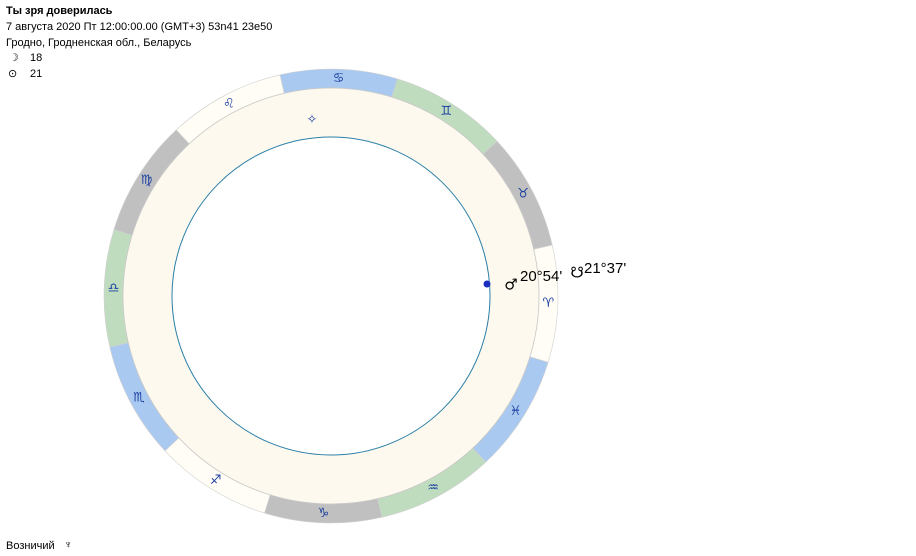 The height and width of the screenshot is (556, 916). What do you see at coordinates (339, 78) in the screenshot?
I see `sign-glyph: ♋` at bounding box center [339, 78].